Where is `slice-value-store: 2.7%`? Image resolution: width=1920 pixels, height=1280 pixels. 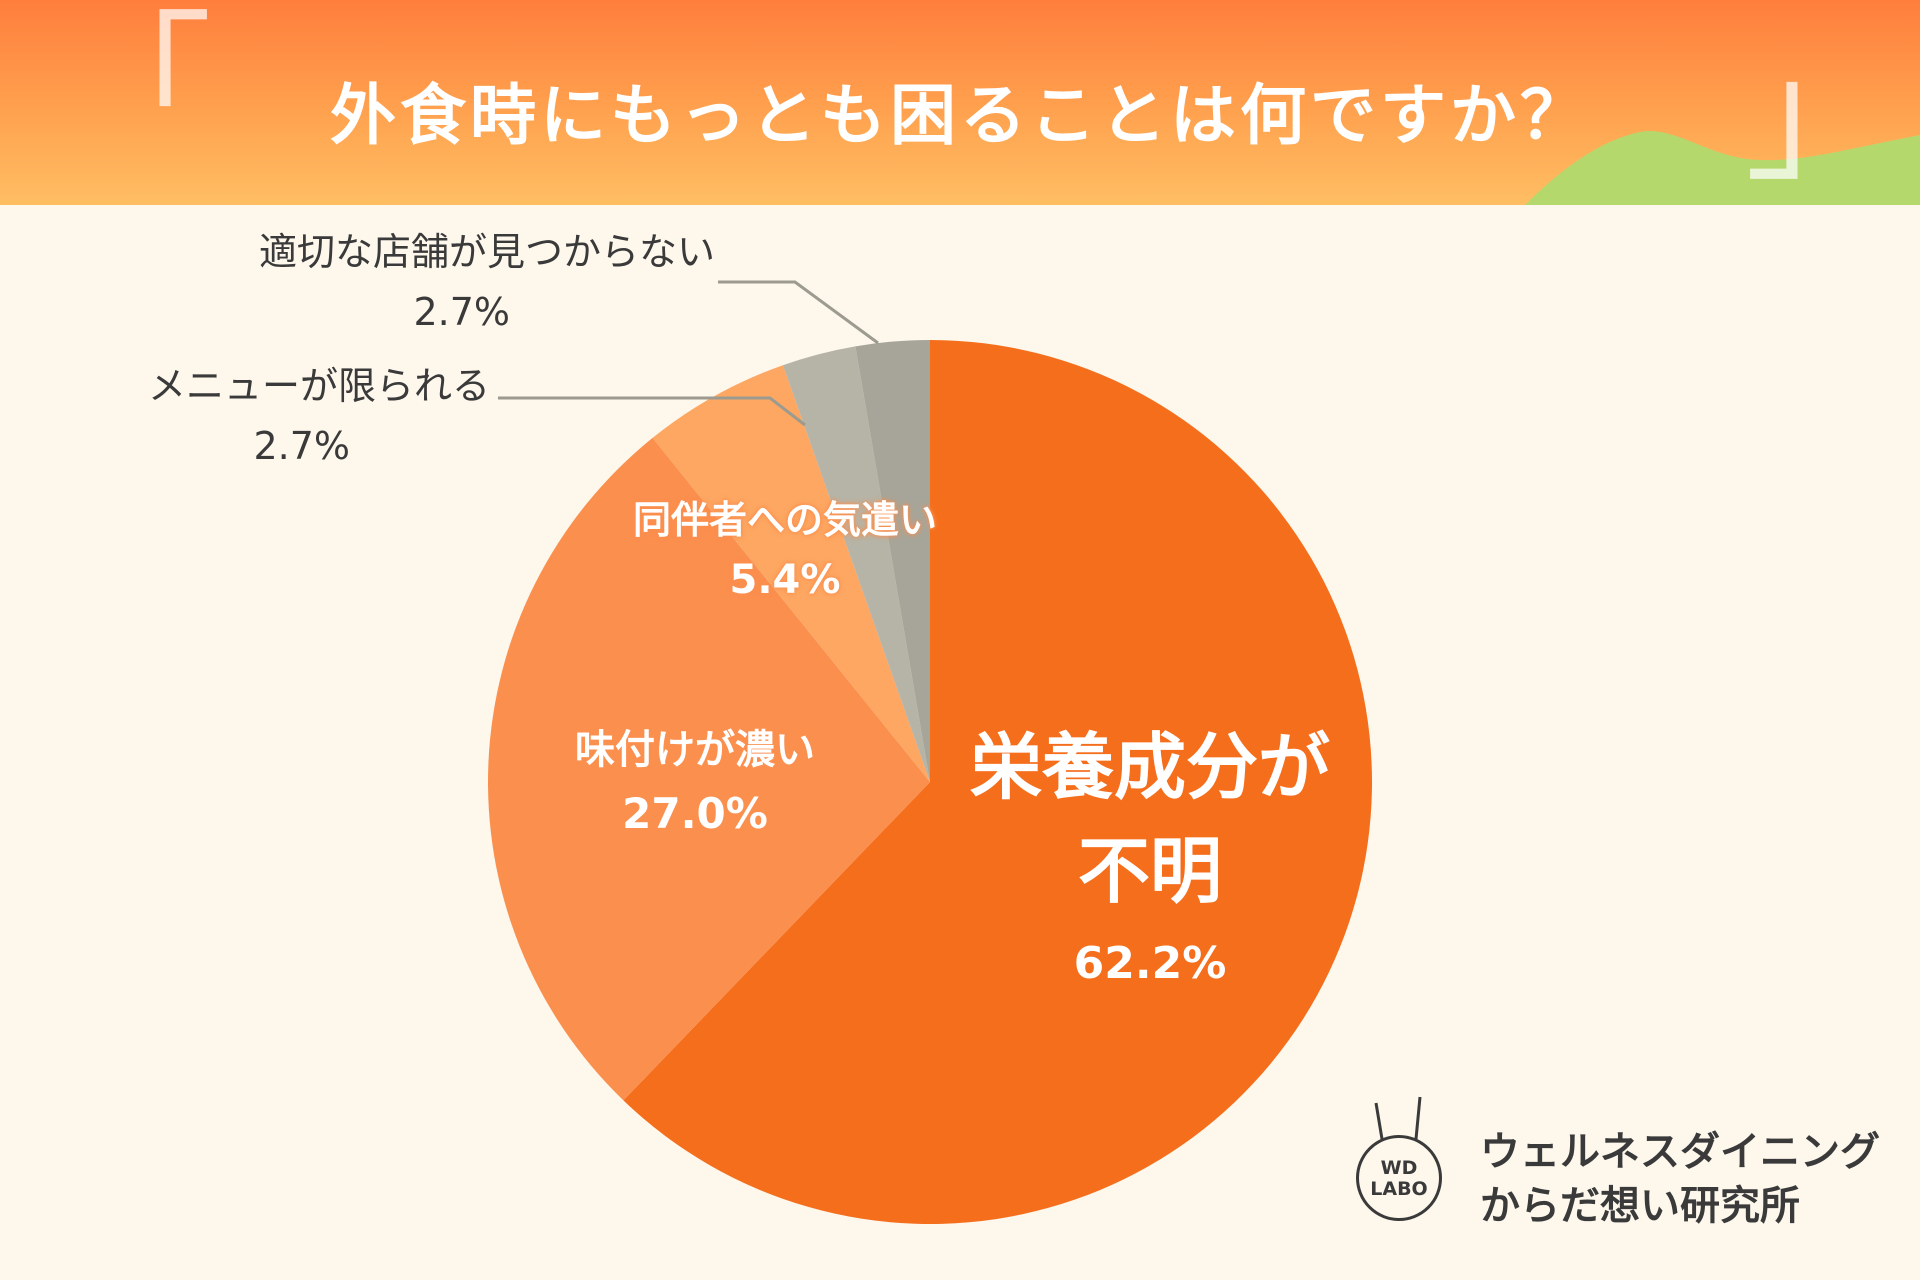 slice-value-store: 2.7% is located at coordinates (461, 312).